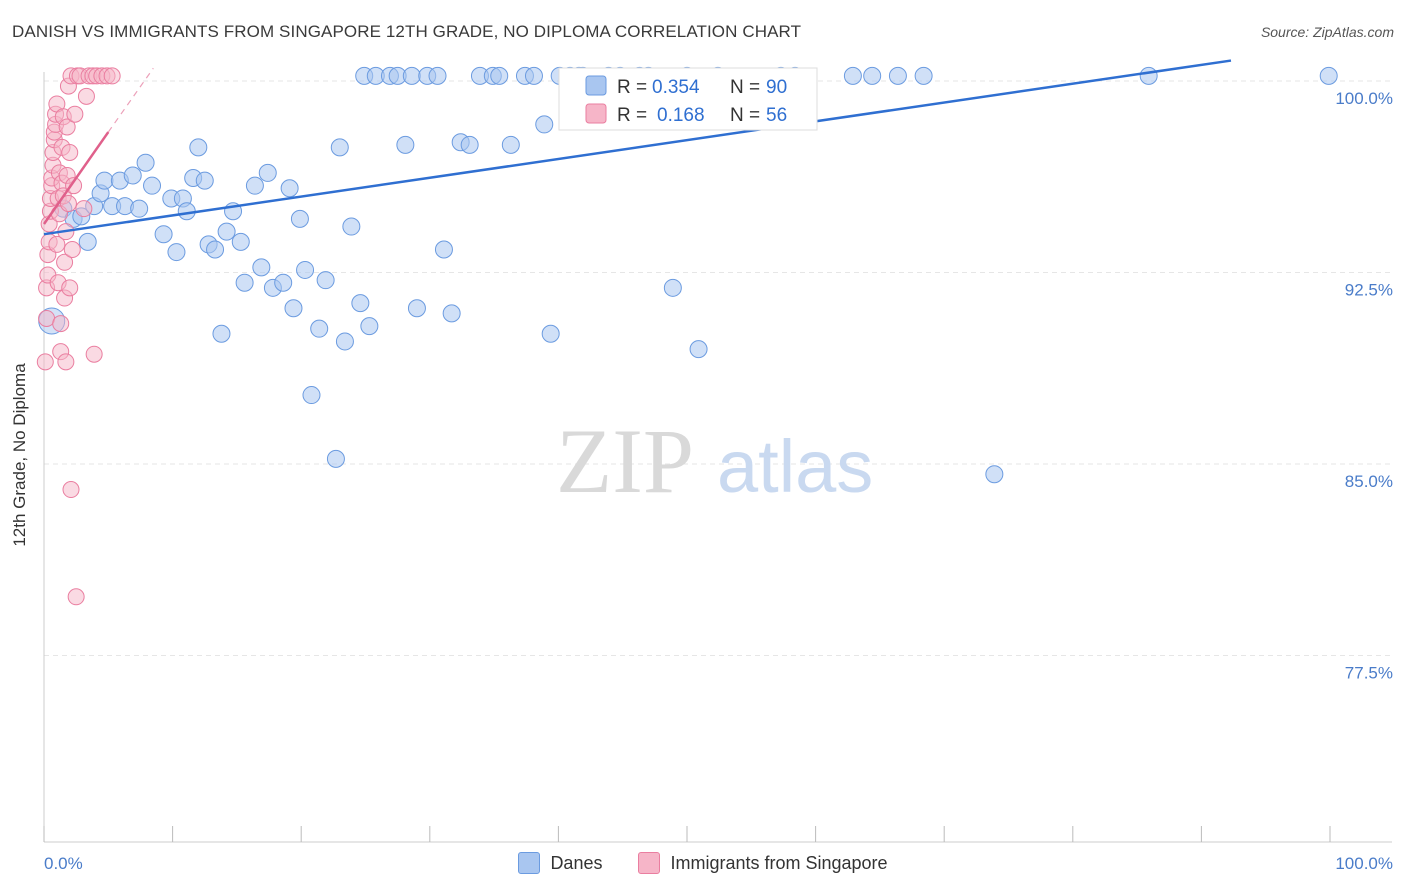 This screenshot has width=1406, height=892. I want to click on legend-n-label-singapore: N =, so click(745, 115).